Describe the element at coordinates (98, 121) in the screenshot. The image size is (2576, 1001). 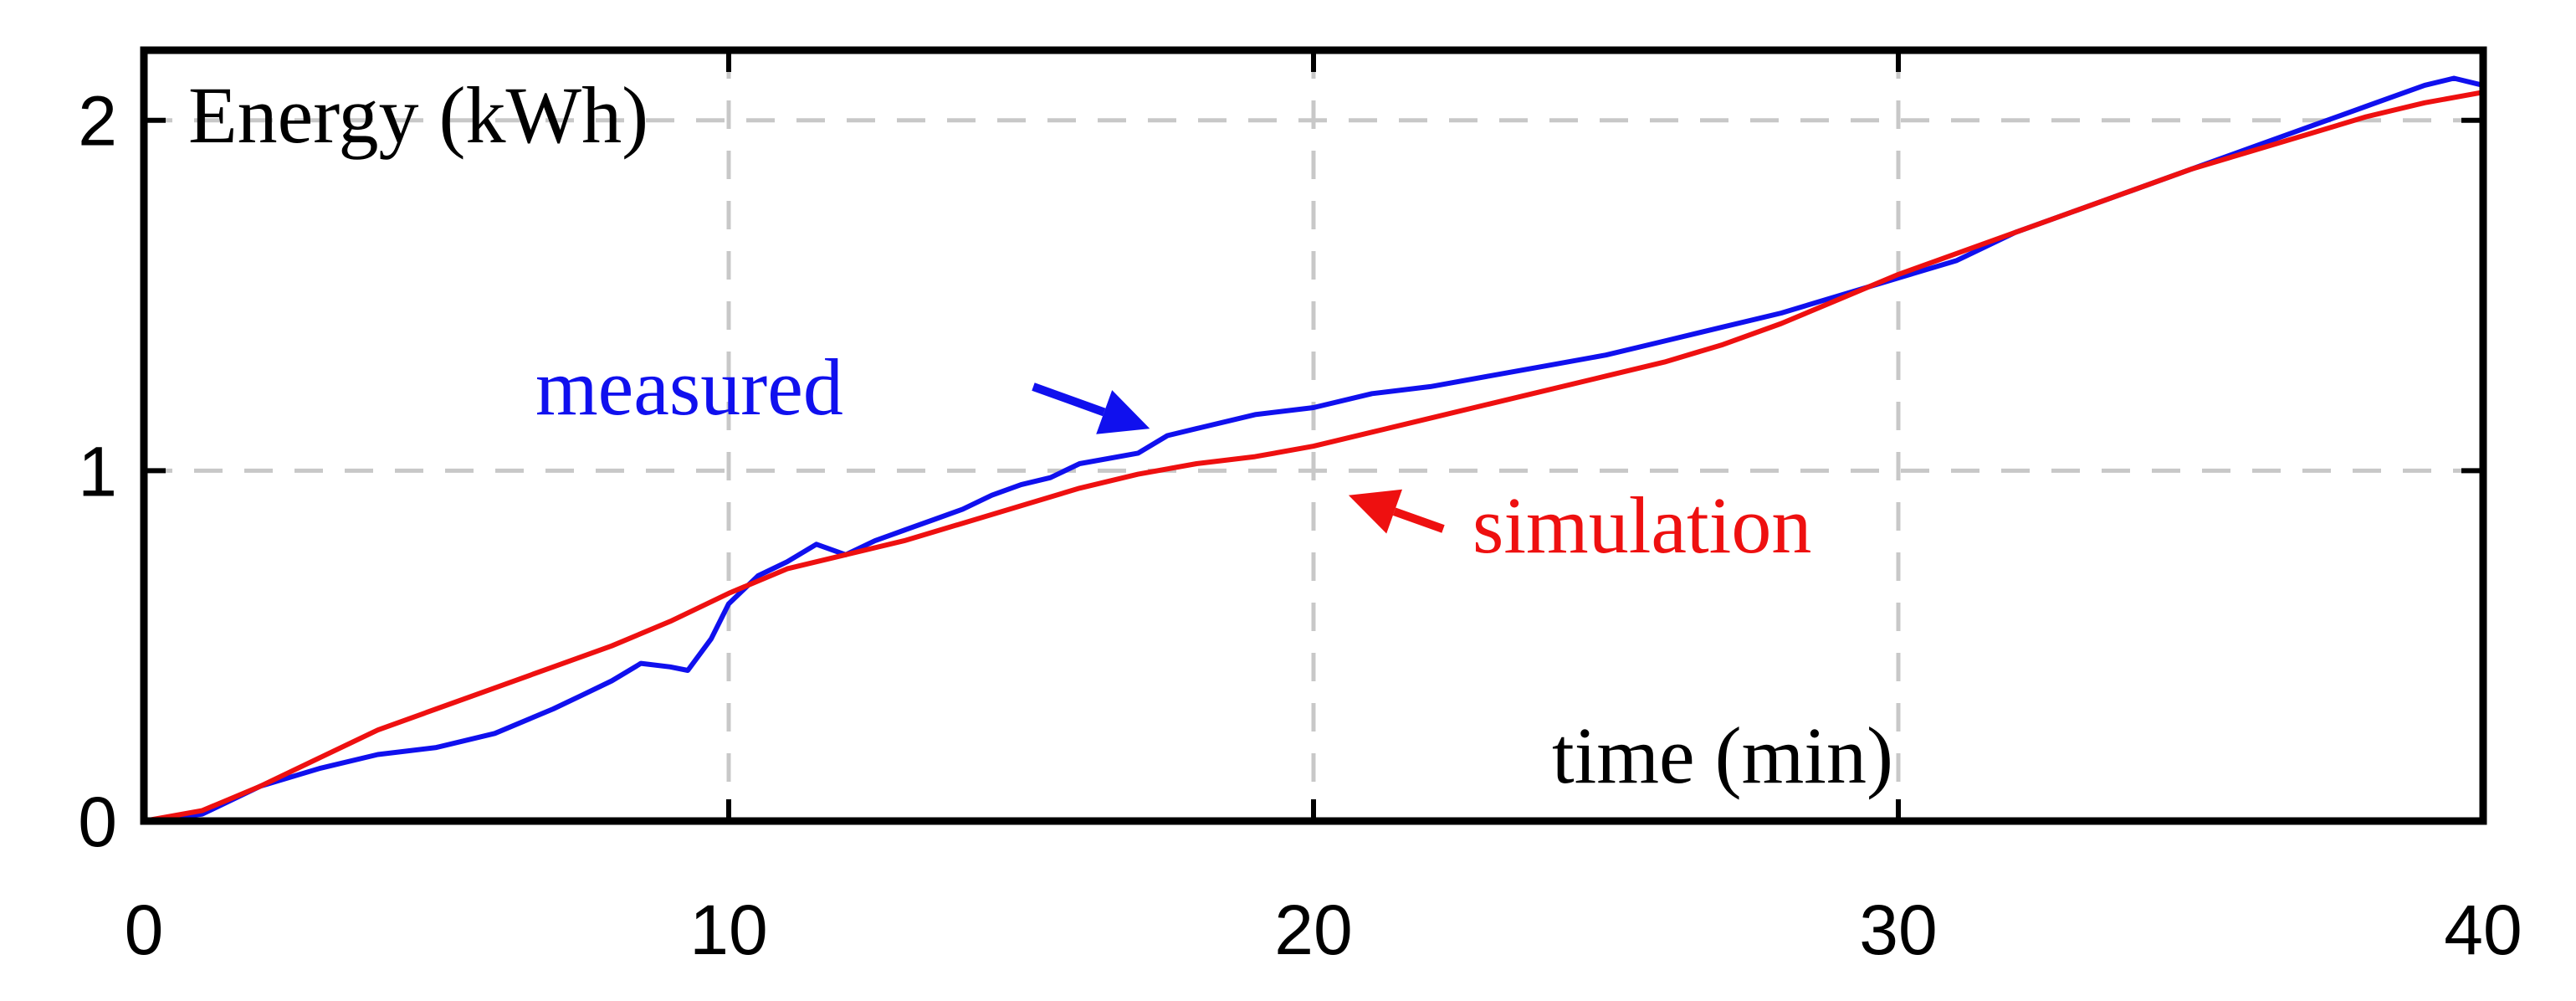
I see `y-tick-label: 2` at that location.